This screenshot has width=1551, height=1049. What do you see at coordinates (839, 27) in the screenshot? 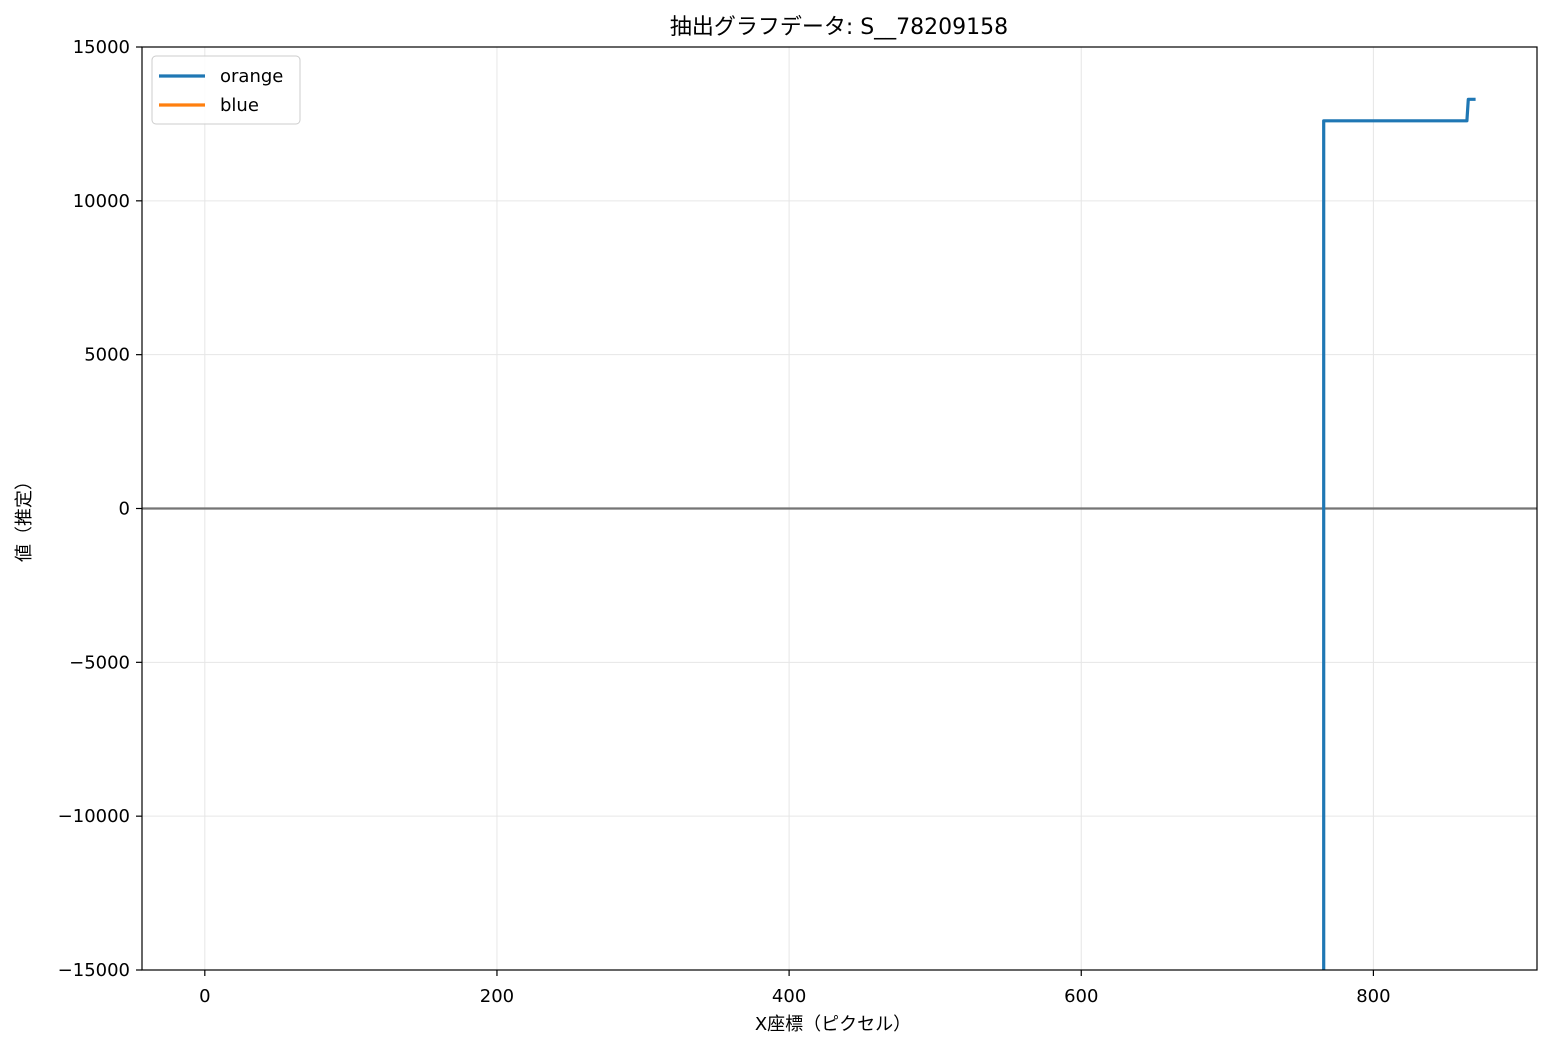
I see `chart-title: 抽出グラフデータ: S__78209158` at bounding box center [839, 27].